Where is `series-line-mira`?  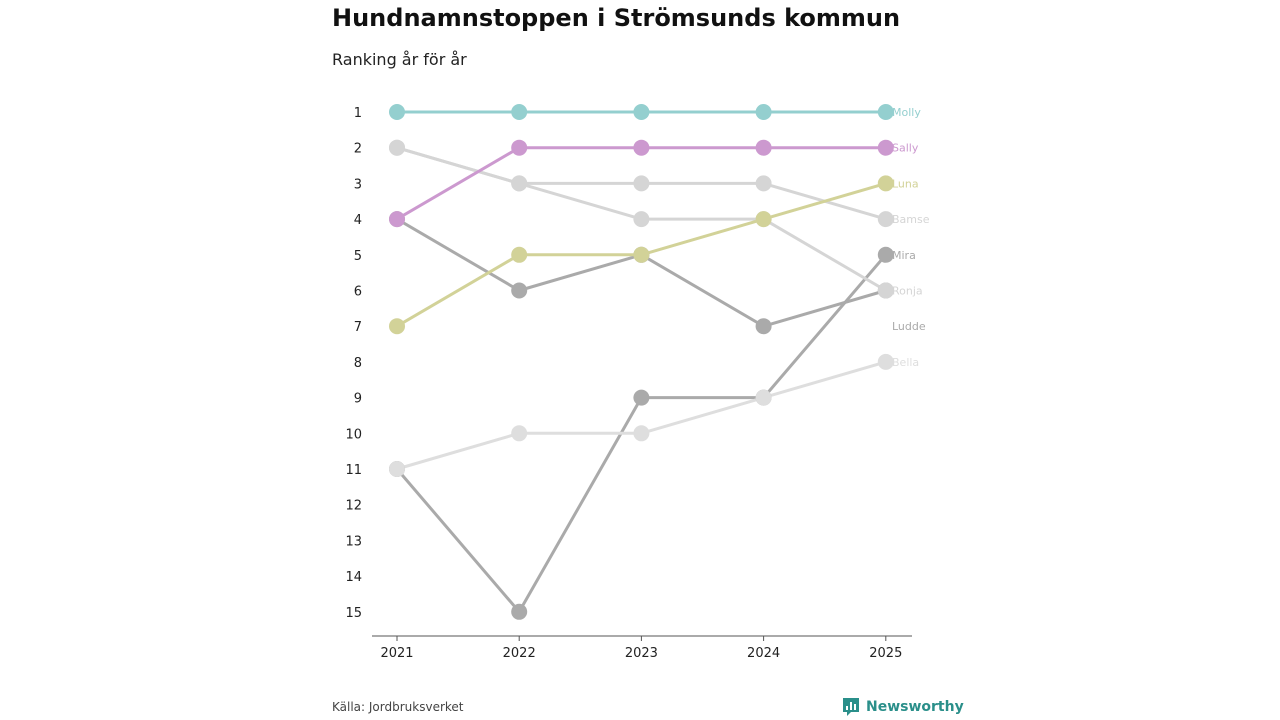 series-line-mira is located at coordinates (641, 272).